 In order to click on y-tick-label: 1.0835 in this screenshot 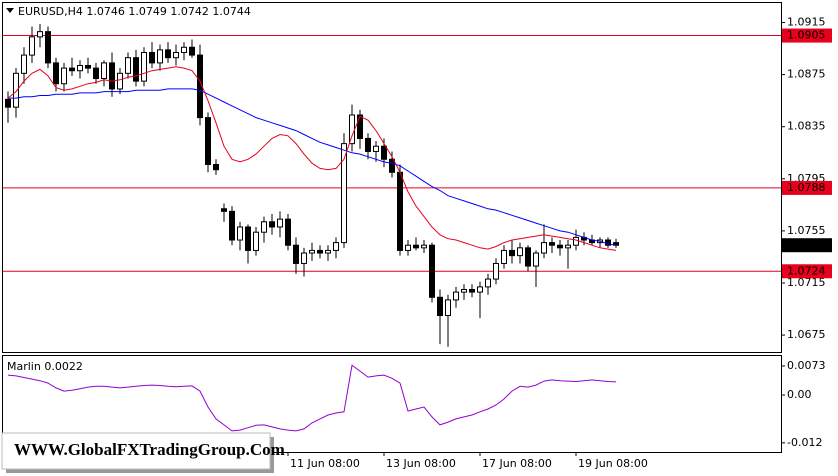, I will do `click(806, 126)`.